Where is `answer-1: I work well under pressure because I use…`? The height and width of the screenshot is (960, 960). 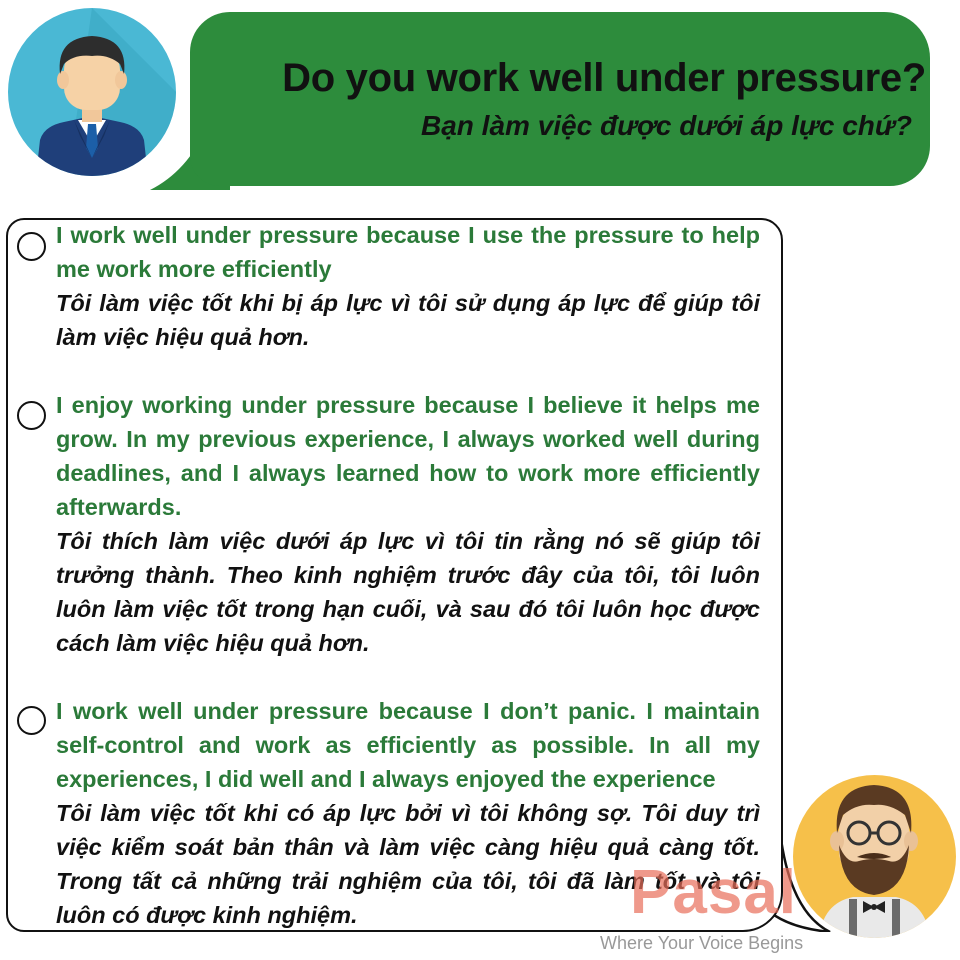
answer-1: I work well under pressure because I use… is located at coordinates (408, 286).